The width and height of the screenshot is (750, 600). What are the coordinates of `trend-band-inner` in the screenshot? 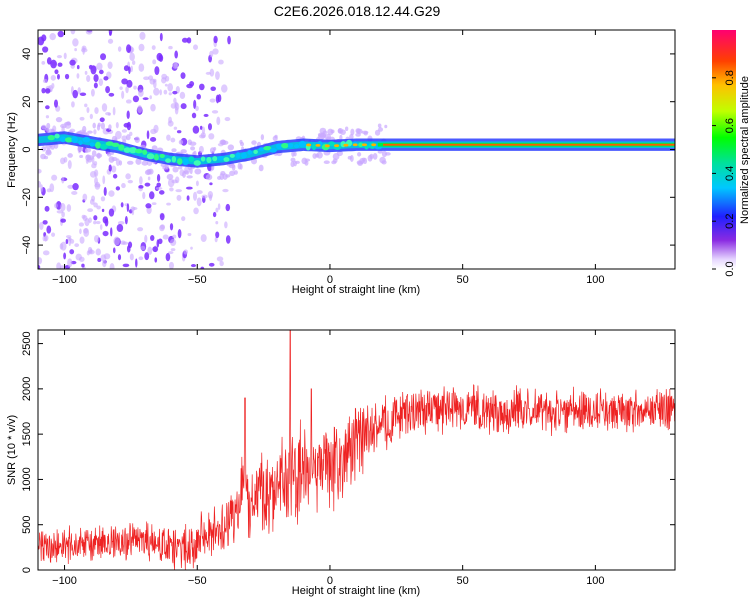 It's located at (356, 149).